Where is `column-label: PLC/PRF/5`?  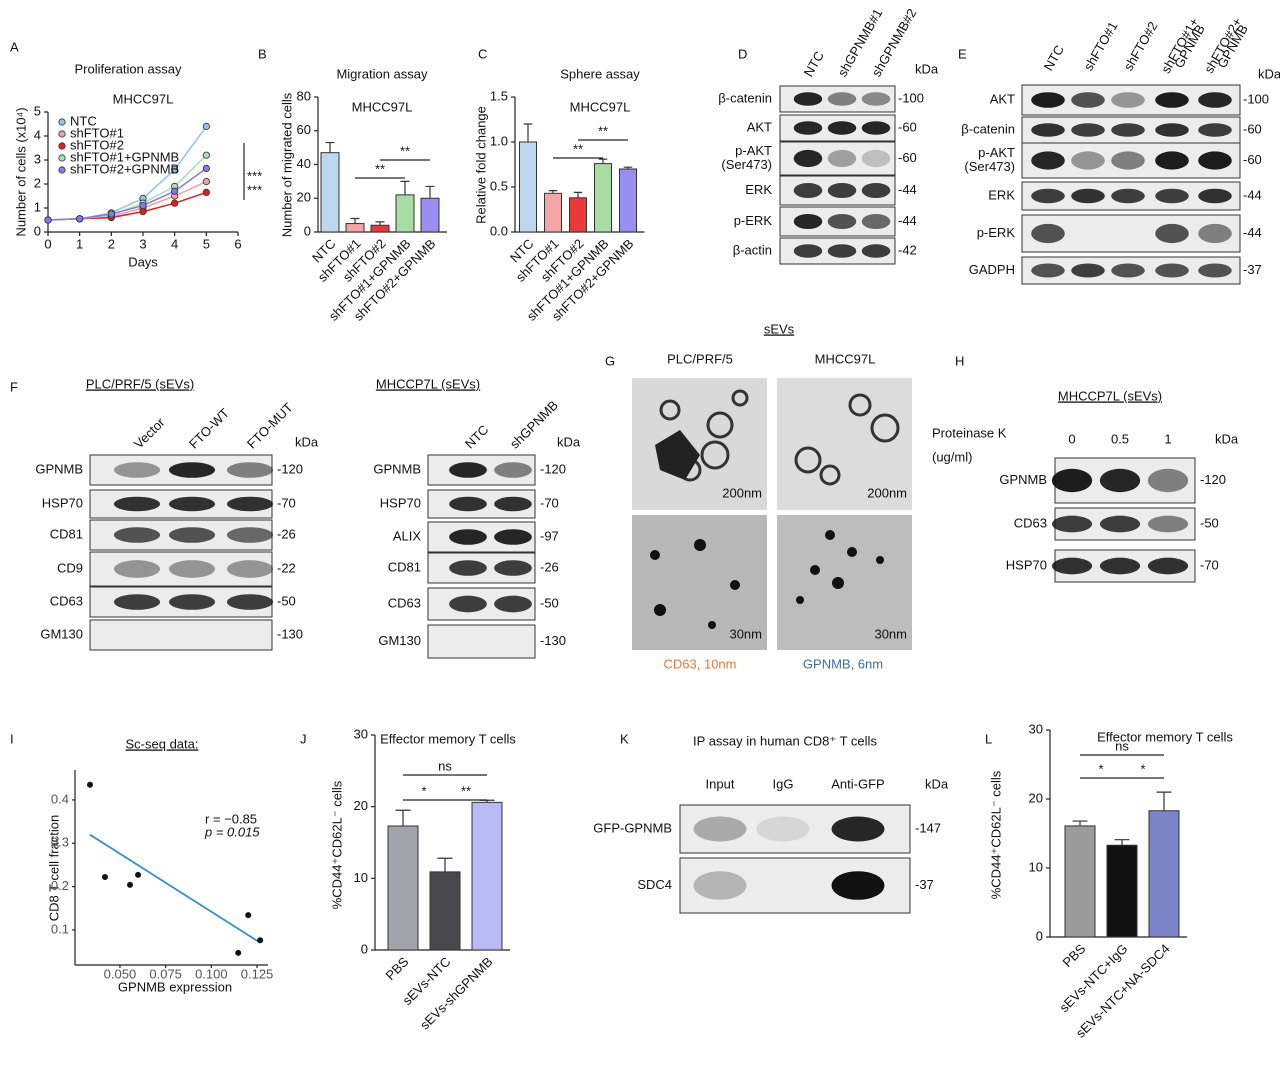 column-label: PLC/PRF/5 is located at coordinates (700, 358).